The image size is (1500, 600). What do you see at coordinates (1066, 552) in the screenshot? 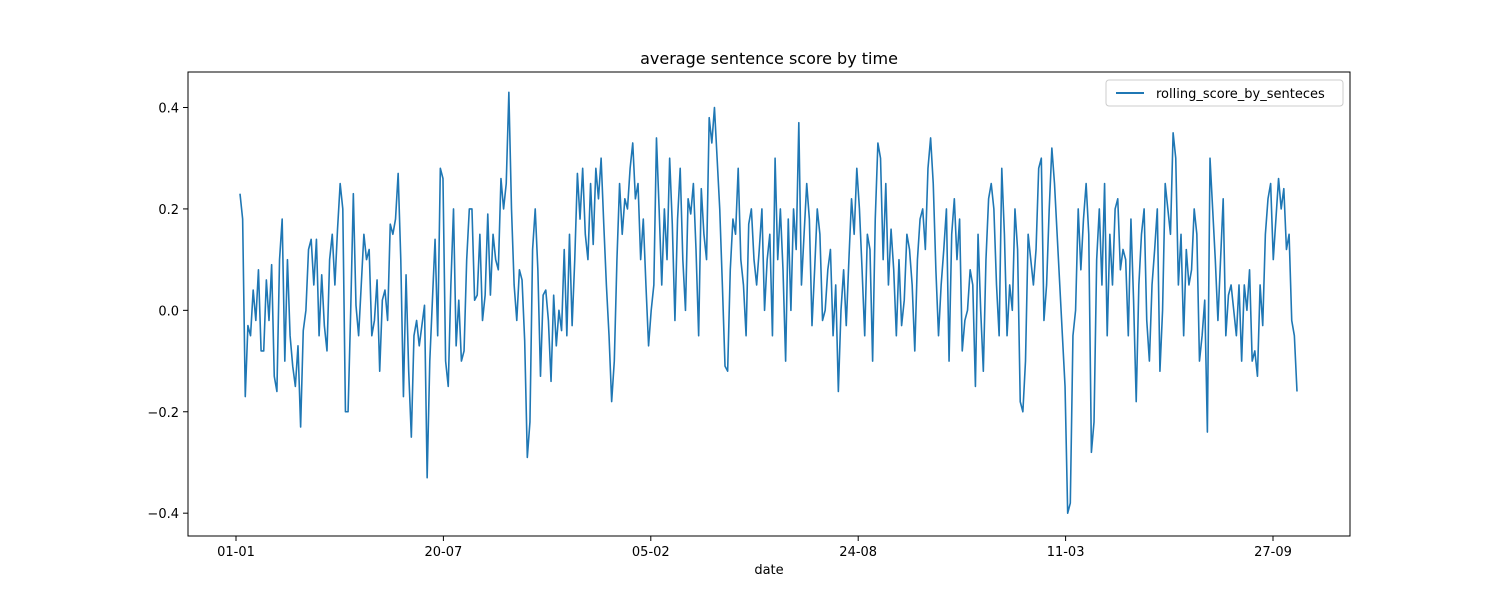
I see `x-tick-label: 11-03` at bounding box center [1066, 552].